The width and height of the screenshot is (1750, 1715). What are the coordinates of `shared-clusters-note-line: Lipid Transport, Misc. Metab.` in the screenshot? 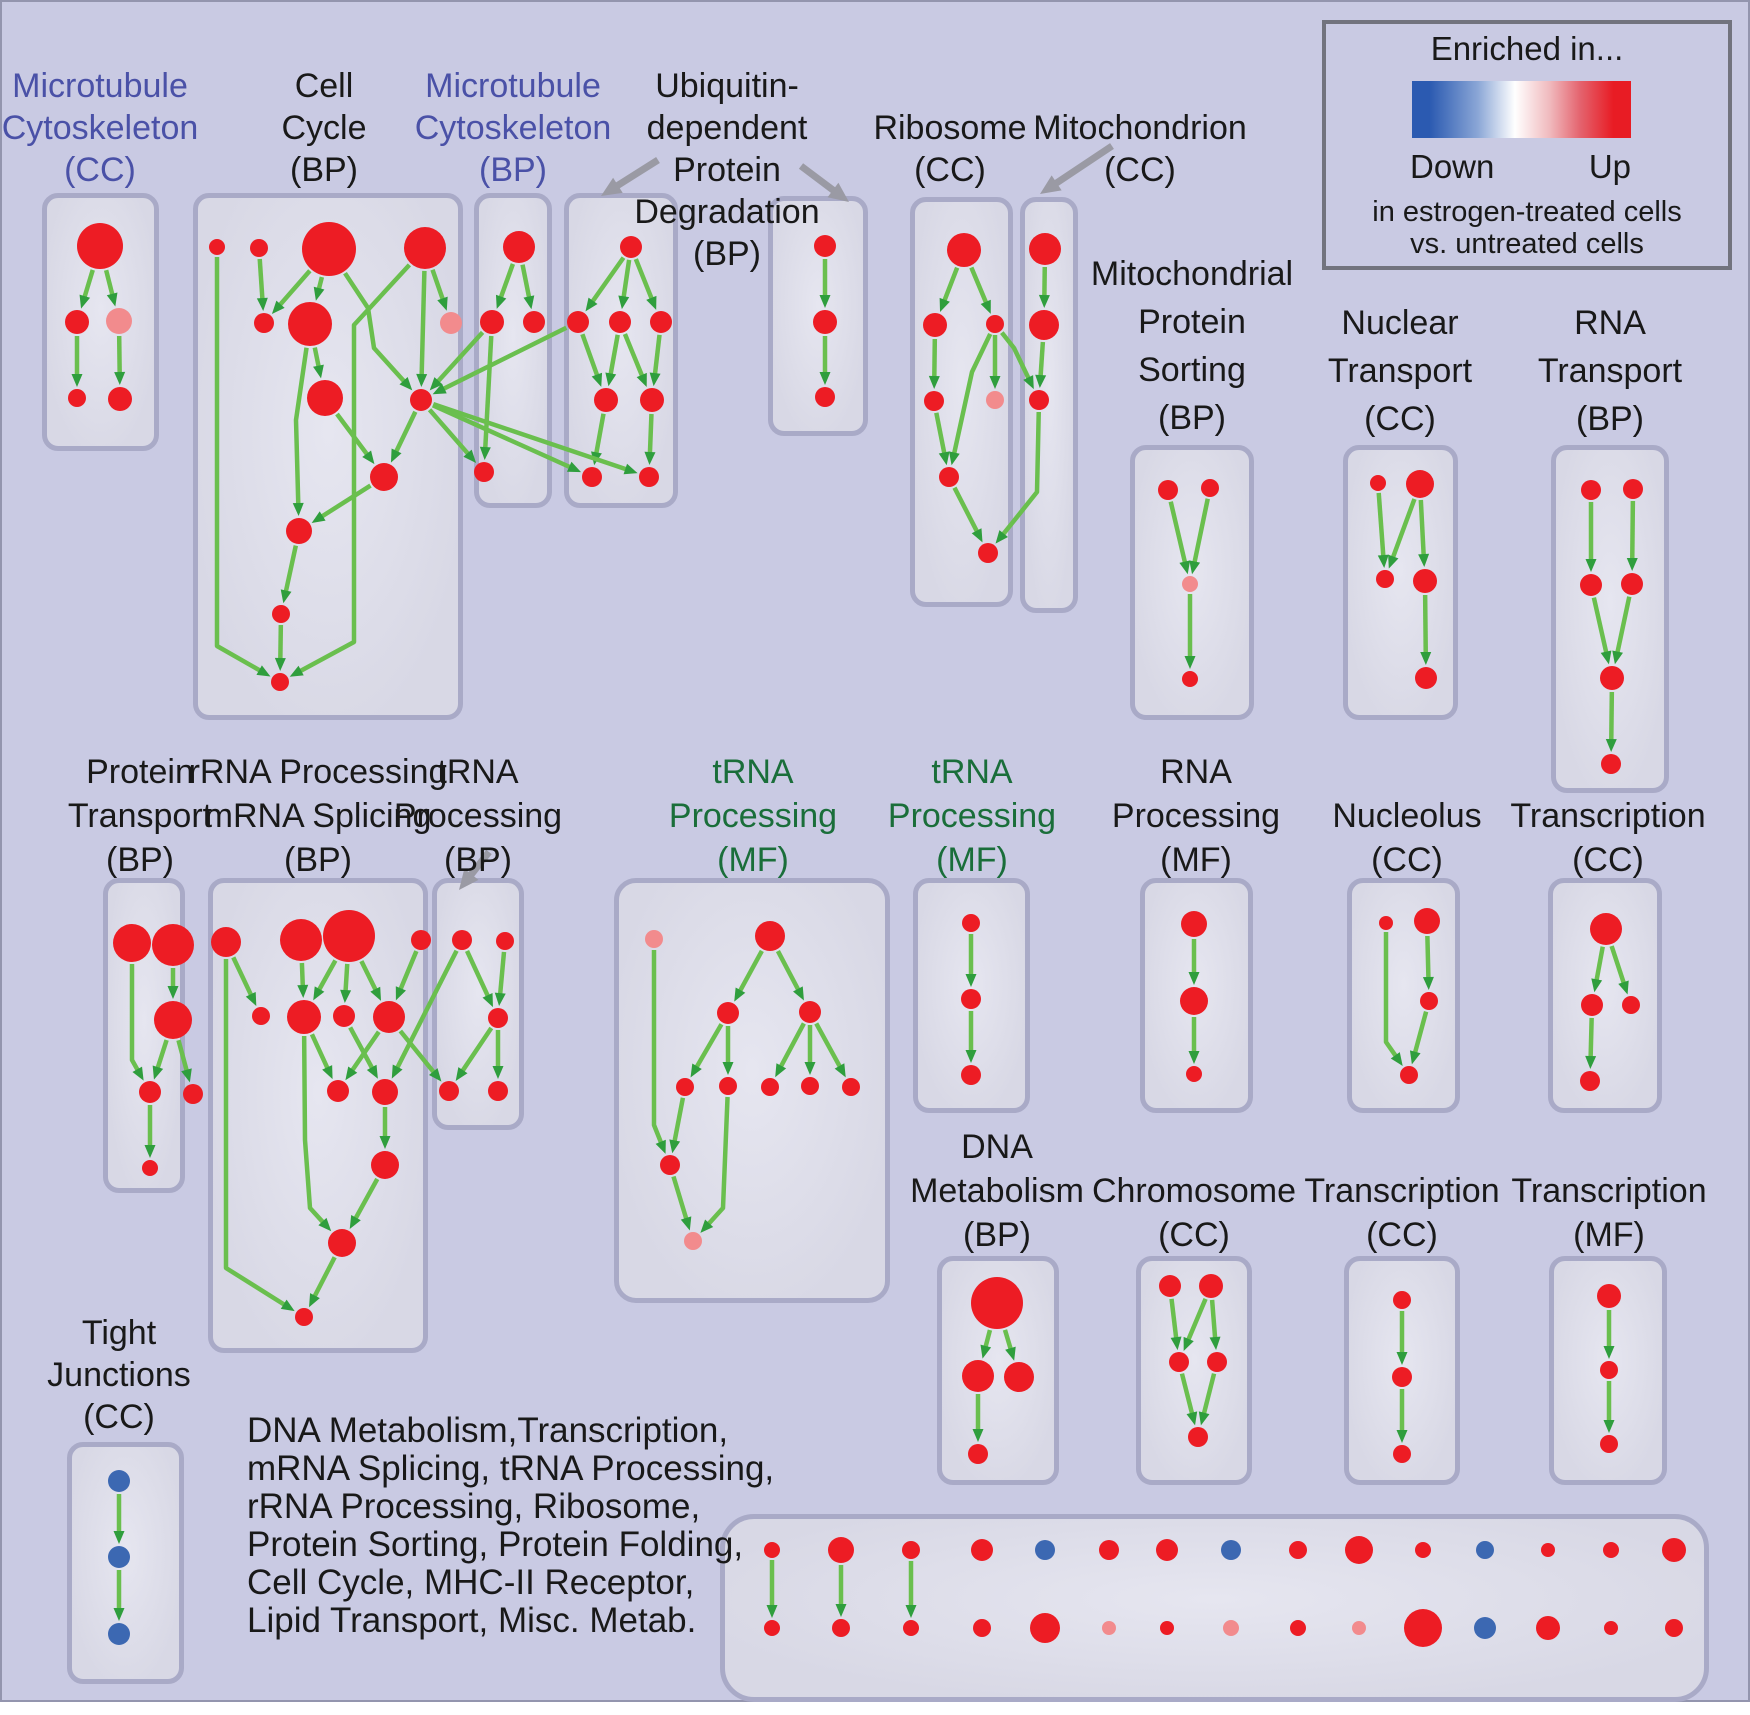 It's located at (472, 1620).